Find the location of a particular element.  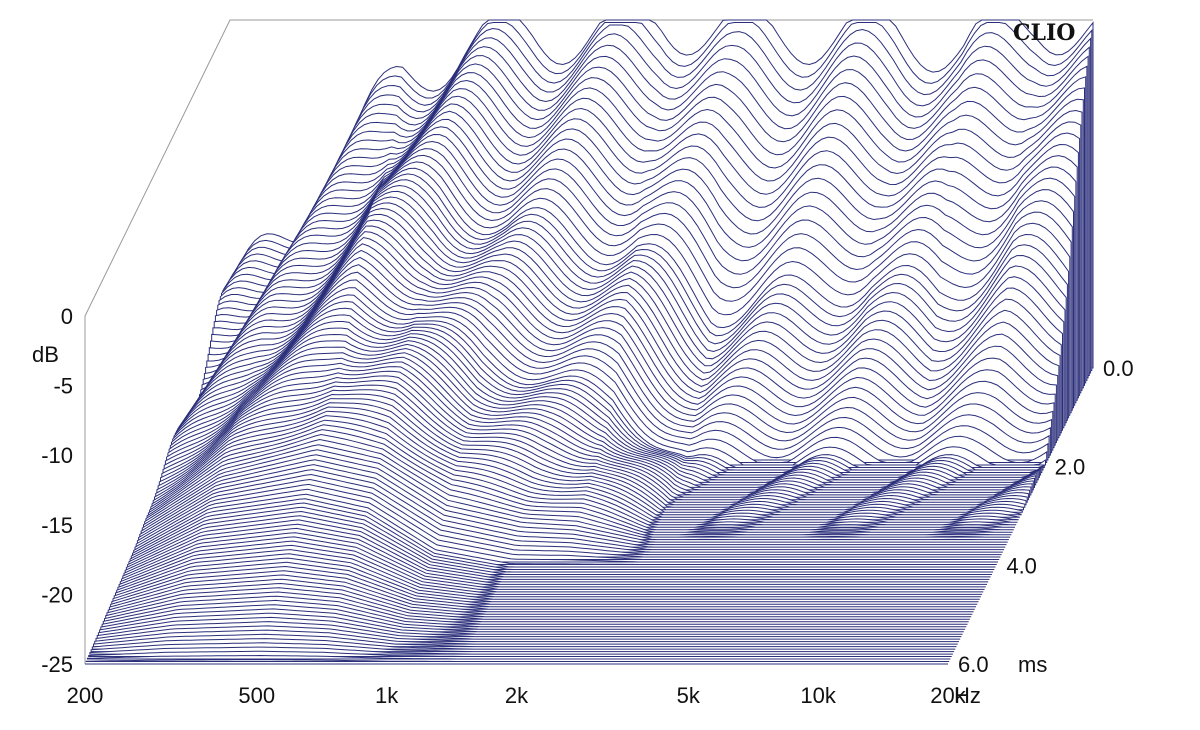

y-tick-label: 6.0 is located at coordinates (973, 664).